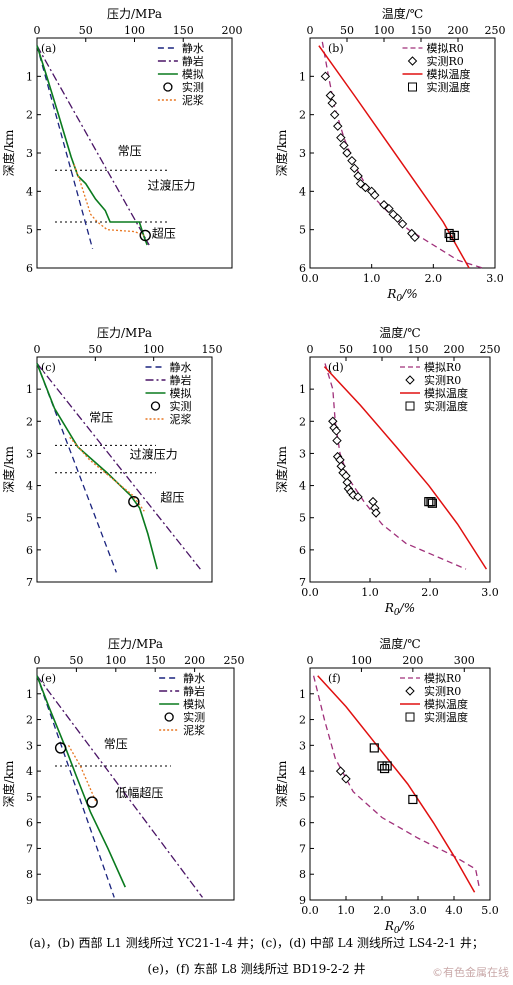 The height and width of the screenshot is (985, 513). I want to click on temp-axis-title: 温度/℃, so click(402, 13).